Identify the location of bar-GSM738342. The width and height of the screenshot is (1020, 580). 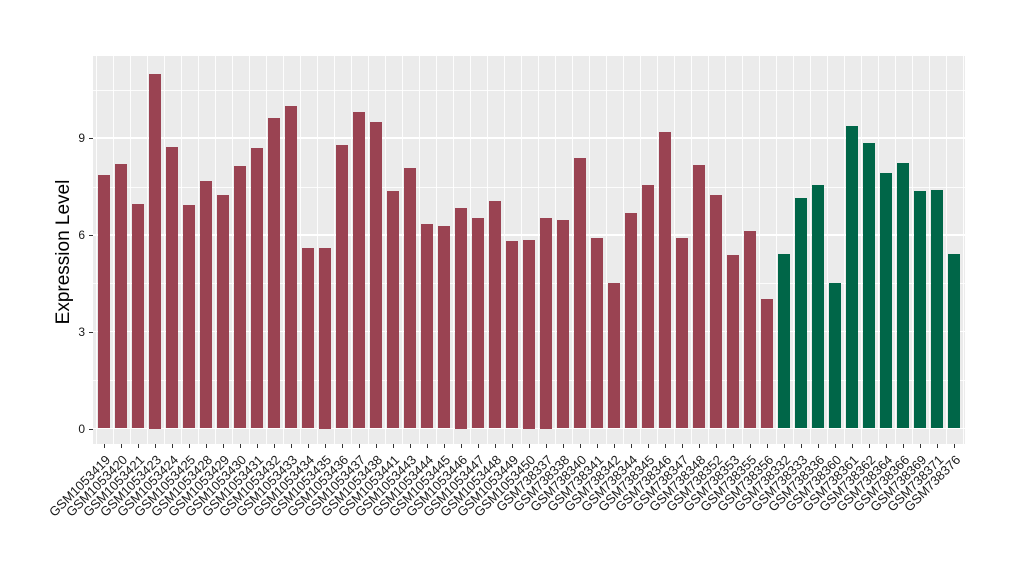
(614, 356).